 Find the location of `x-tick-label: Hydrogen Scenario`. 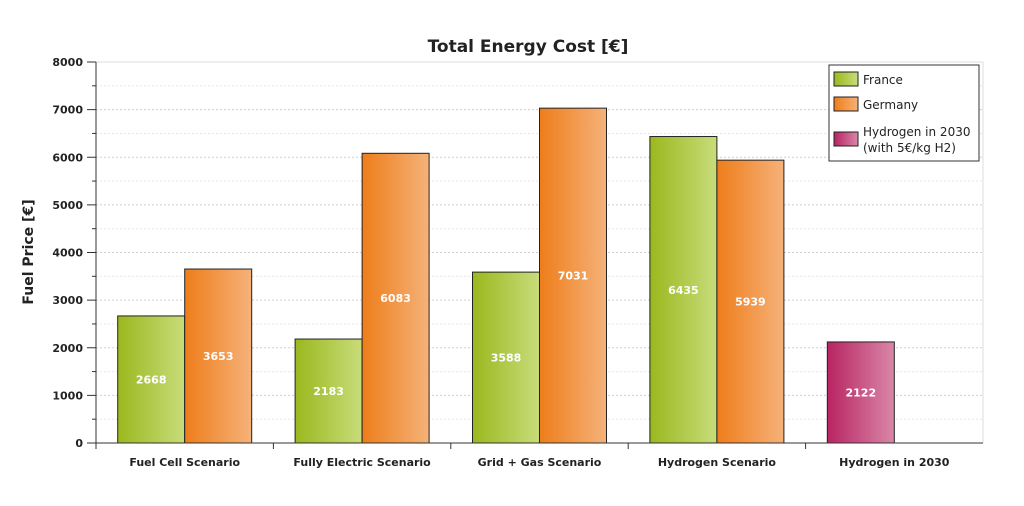

x-tick-label: Hydrogen Scenario is located at coordinates (717, 462).